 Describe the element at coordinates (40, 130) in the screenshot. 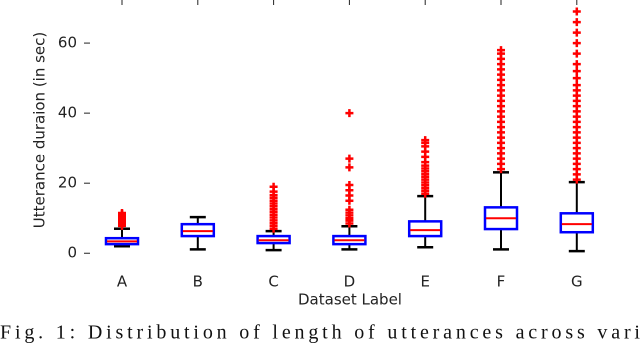

I see `y-axis-label: Utterance duraion (in sec)` at that location.